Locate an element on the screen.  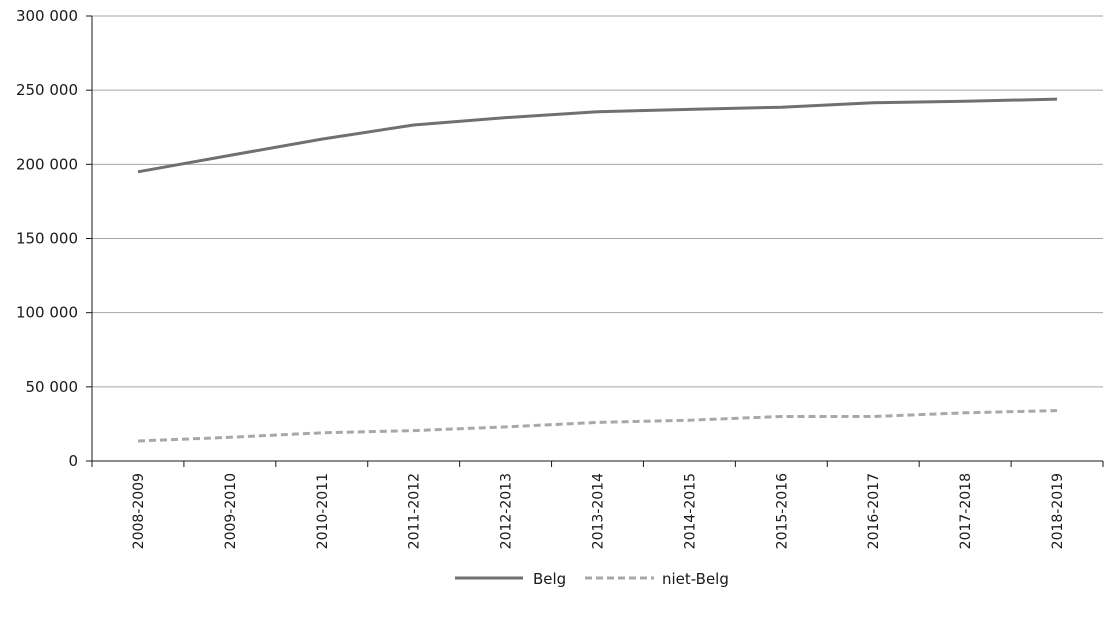
x-tick-label: 2018-2019 is located at coordinates (1058, 511).